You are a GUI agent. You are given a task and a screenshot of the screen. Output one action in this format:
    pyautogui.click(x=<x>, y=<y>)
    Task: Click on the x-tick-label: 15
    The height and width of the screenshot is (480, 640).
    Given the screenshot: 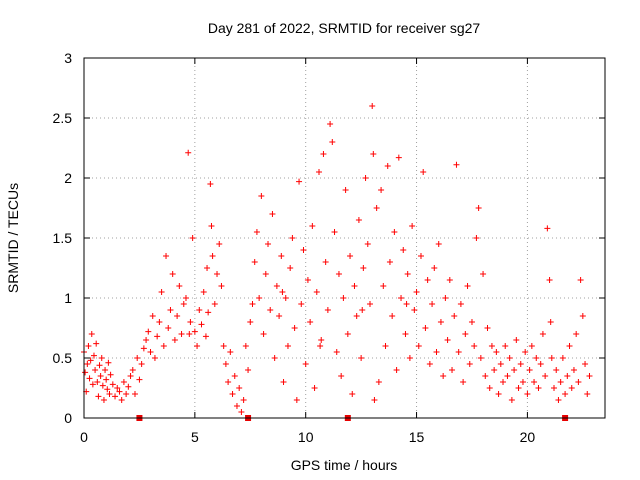 What is the action you would take?
    pyautogui.click(x=417, y=437)
    